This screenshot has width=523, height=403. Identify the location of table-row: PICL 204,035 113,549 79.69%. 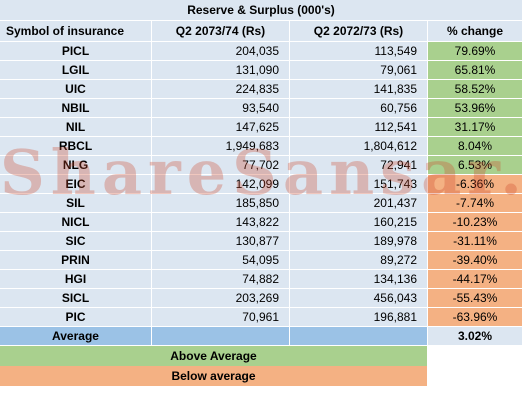
(261, 51).